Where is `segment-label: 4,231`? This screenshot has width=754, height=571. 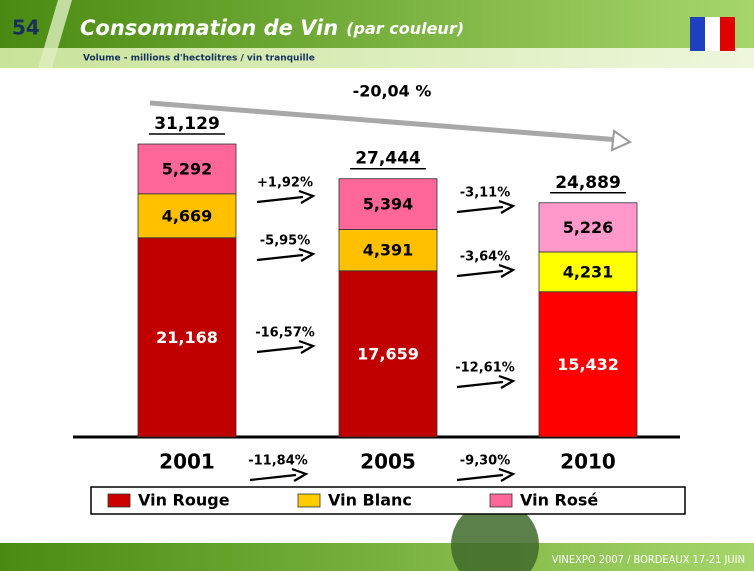 segment-label: 4,231 is located at coordinates (588, 271).